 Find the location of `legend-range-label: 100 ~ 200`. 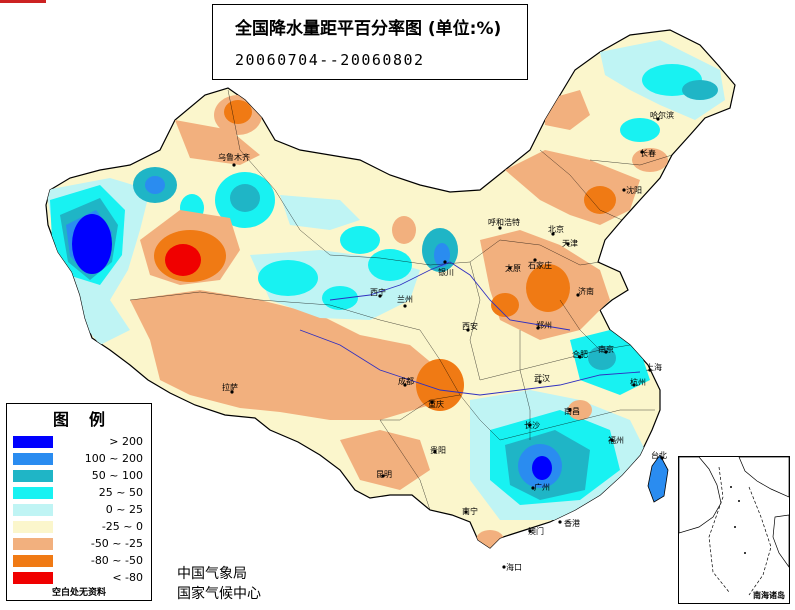

legend-range-label: 100 ~ 200 is located at coordinates (113, 458).